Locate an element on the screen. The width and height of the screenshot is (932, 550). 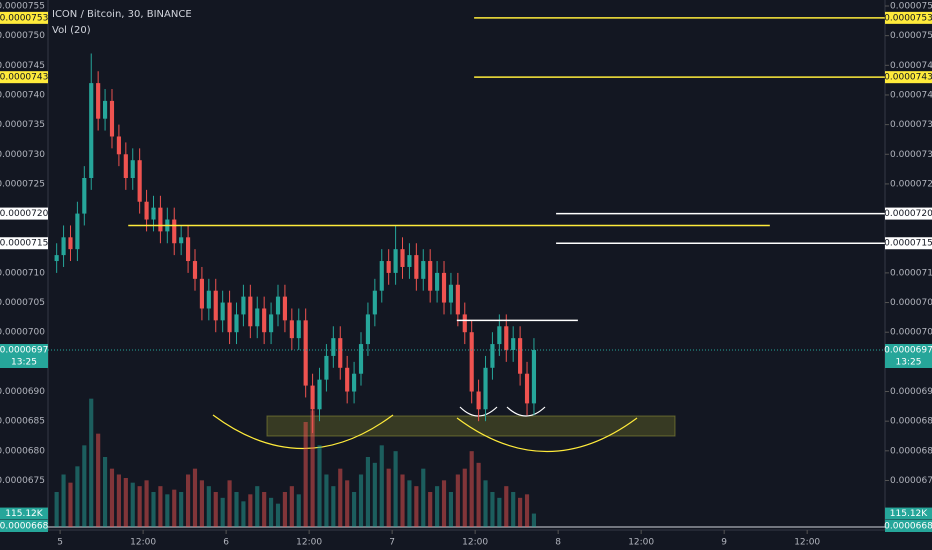
chart-title: ICON / Bitcoin, 30, BINANCE is located at coordinates (122, 14).